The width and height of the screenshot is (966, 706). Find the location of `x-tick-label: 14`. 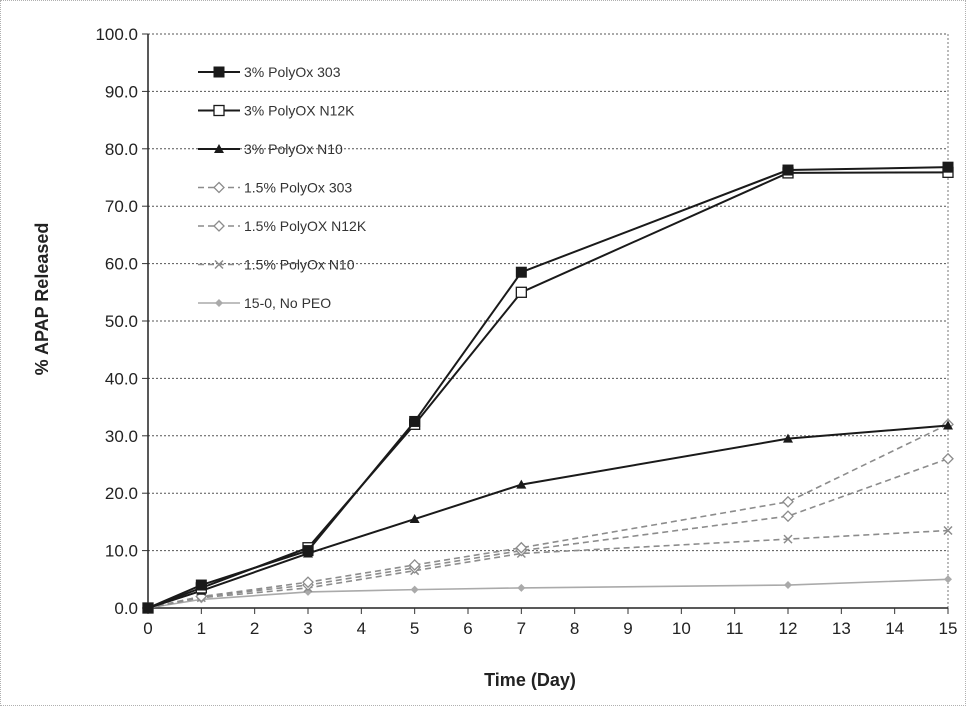

x-tick-label: 14 is located at coordinates (894, 628).